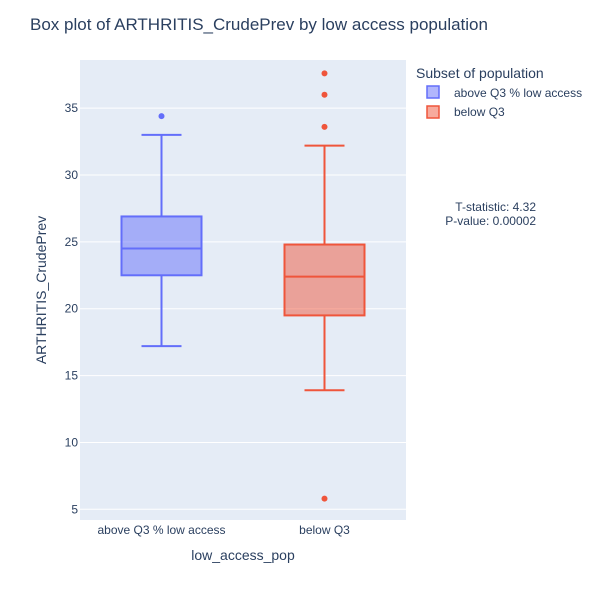 The height and width of the screenshot is (600, 600). I want to click on legend-item-below-q3: below Q3, so click(465, 112).